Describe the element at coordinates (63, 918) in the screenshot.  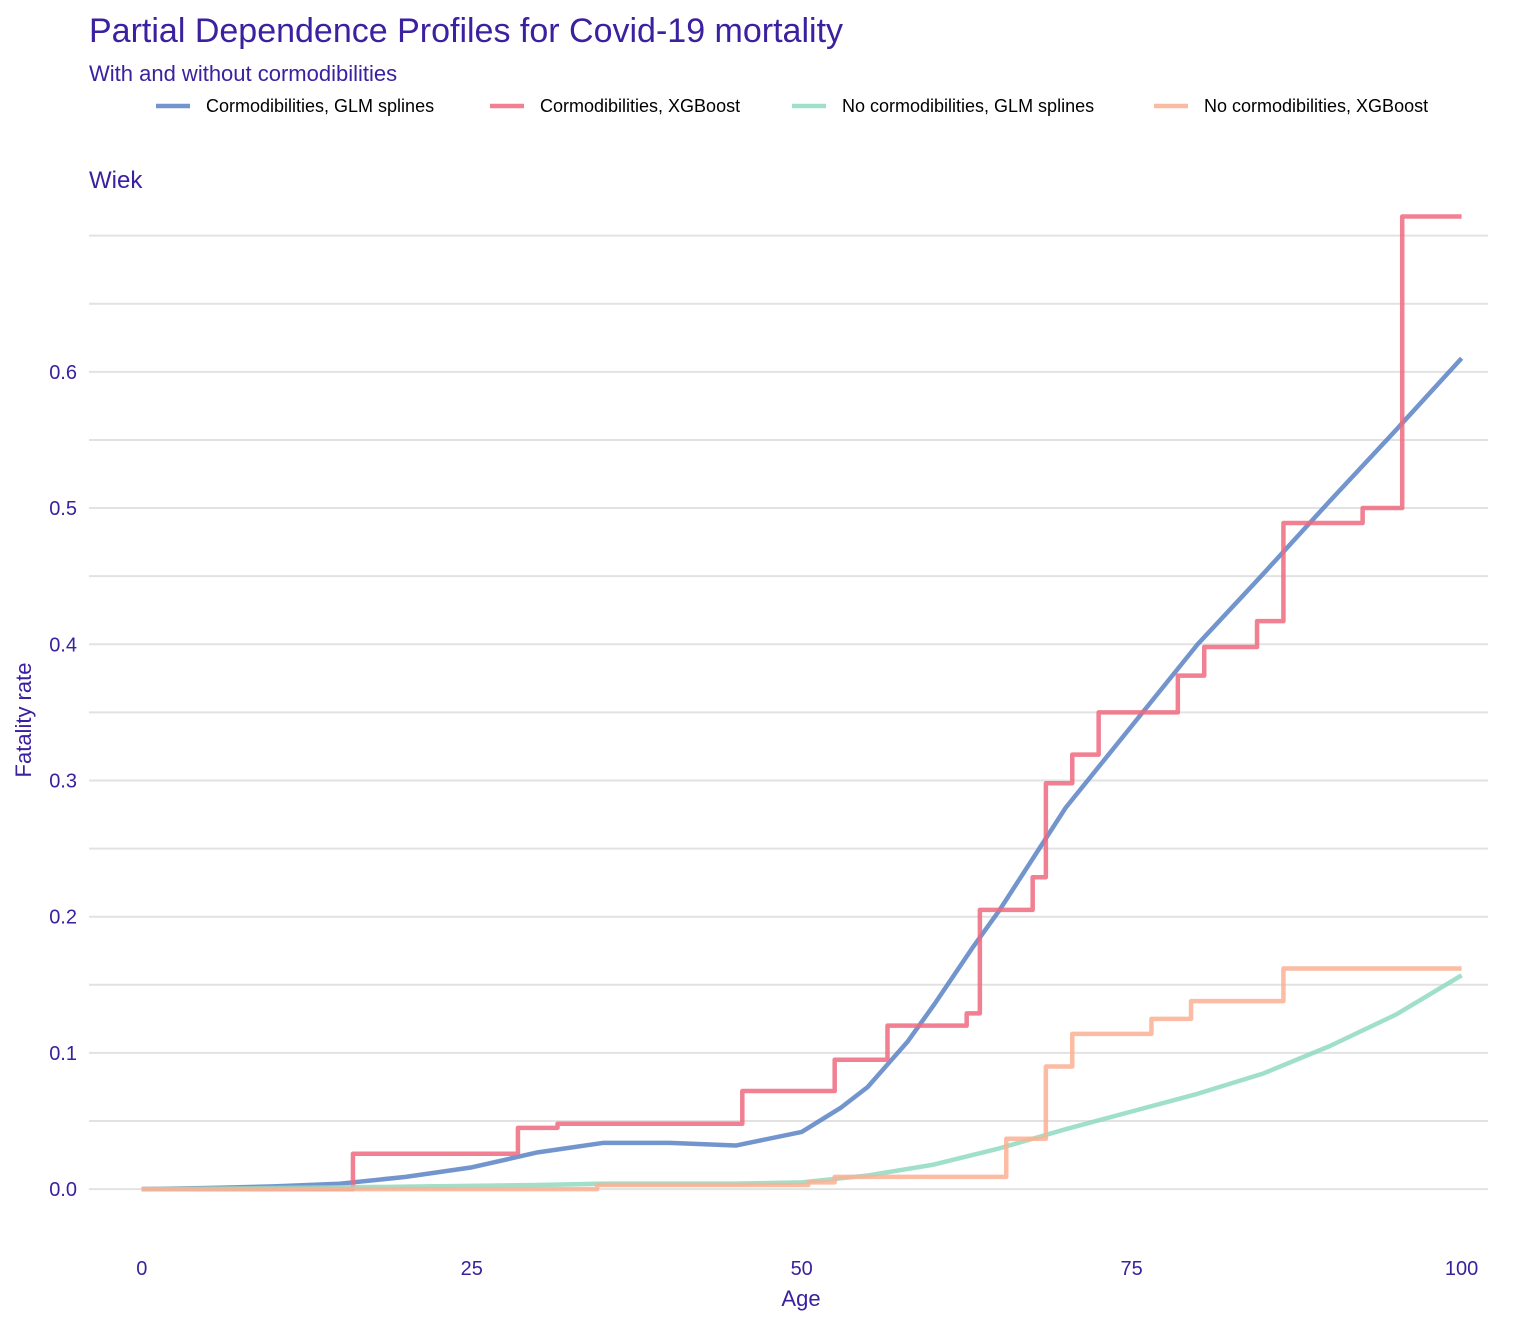
I see `y-tick-label: 0.2` at that location.